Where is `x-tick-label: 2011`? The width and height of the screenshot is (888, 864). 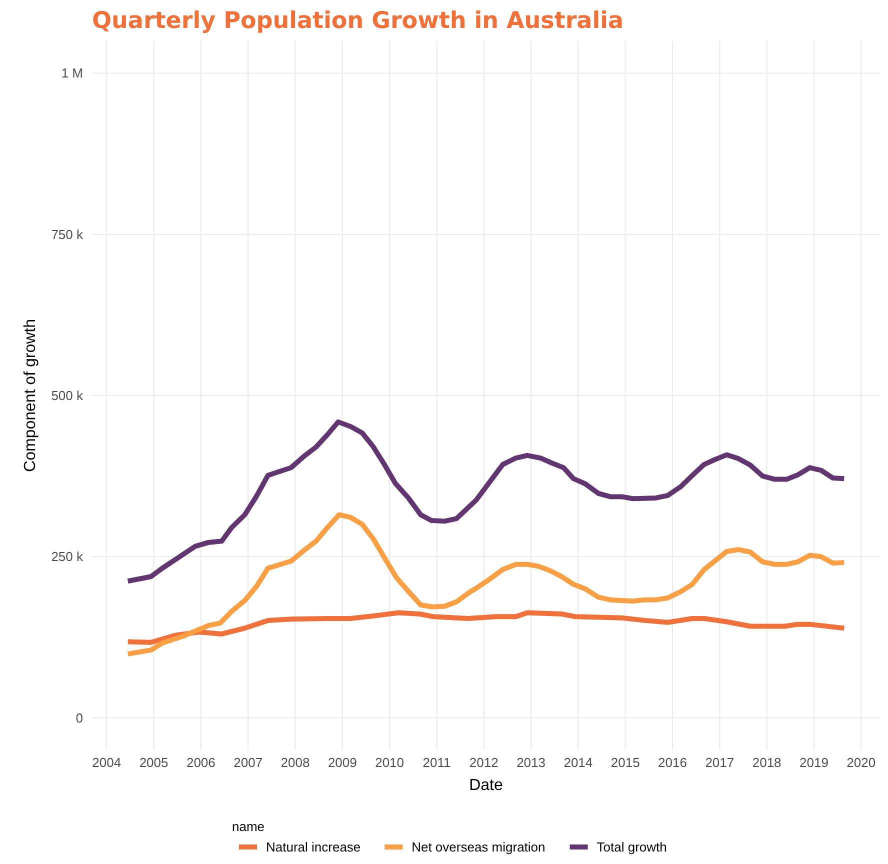 x-tick-label: 2011 is located at coordinates (436, 762).